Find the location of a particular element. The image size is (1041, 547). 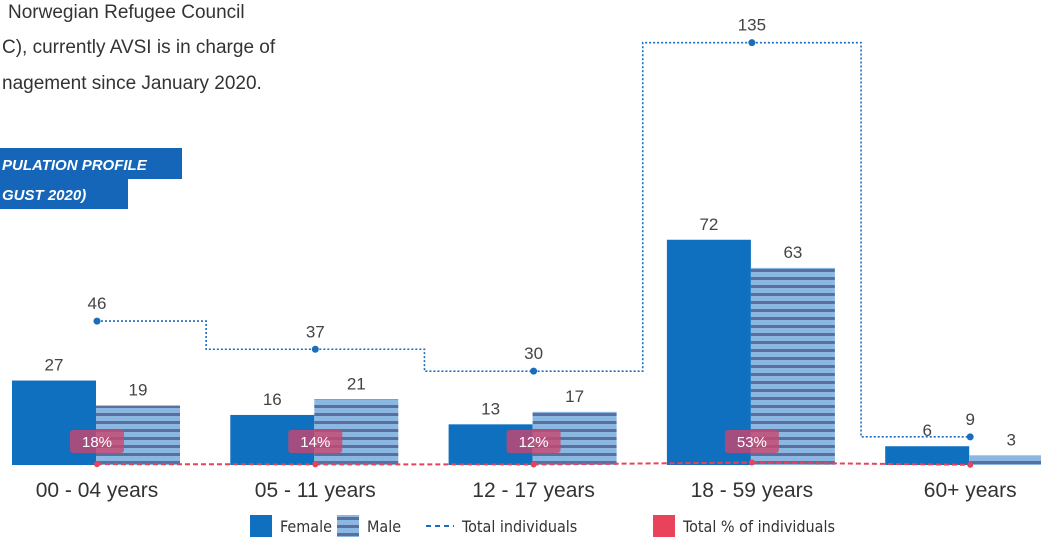

legend-label: Total % of individuals is located at coordinates (758, 526).